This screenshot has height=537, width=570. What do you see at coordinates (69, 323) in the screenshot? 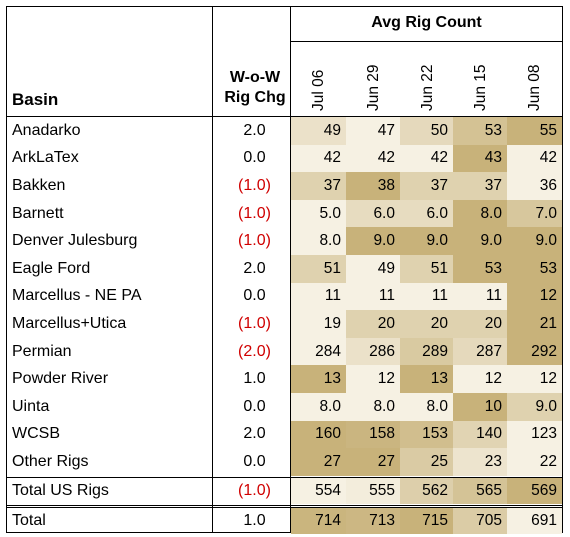
I see `basin-name: Marcellus+Utica` at bounding box center [69, 323].